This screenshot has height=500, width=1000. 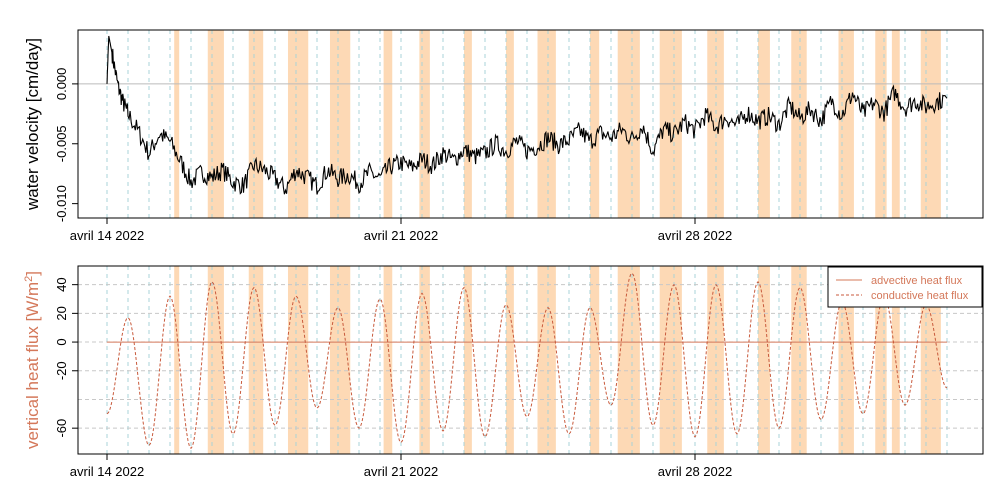 I want to click on bottom-y-tick-label: 40, so click(x=61, y=284).